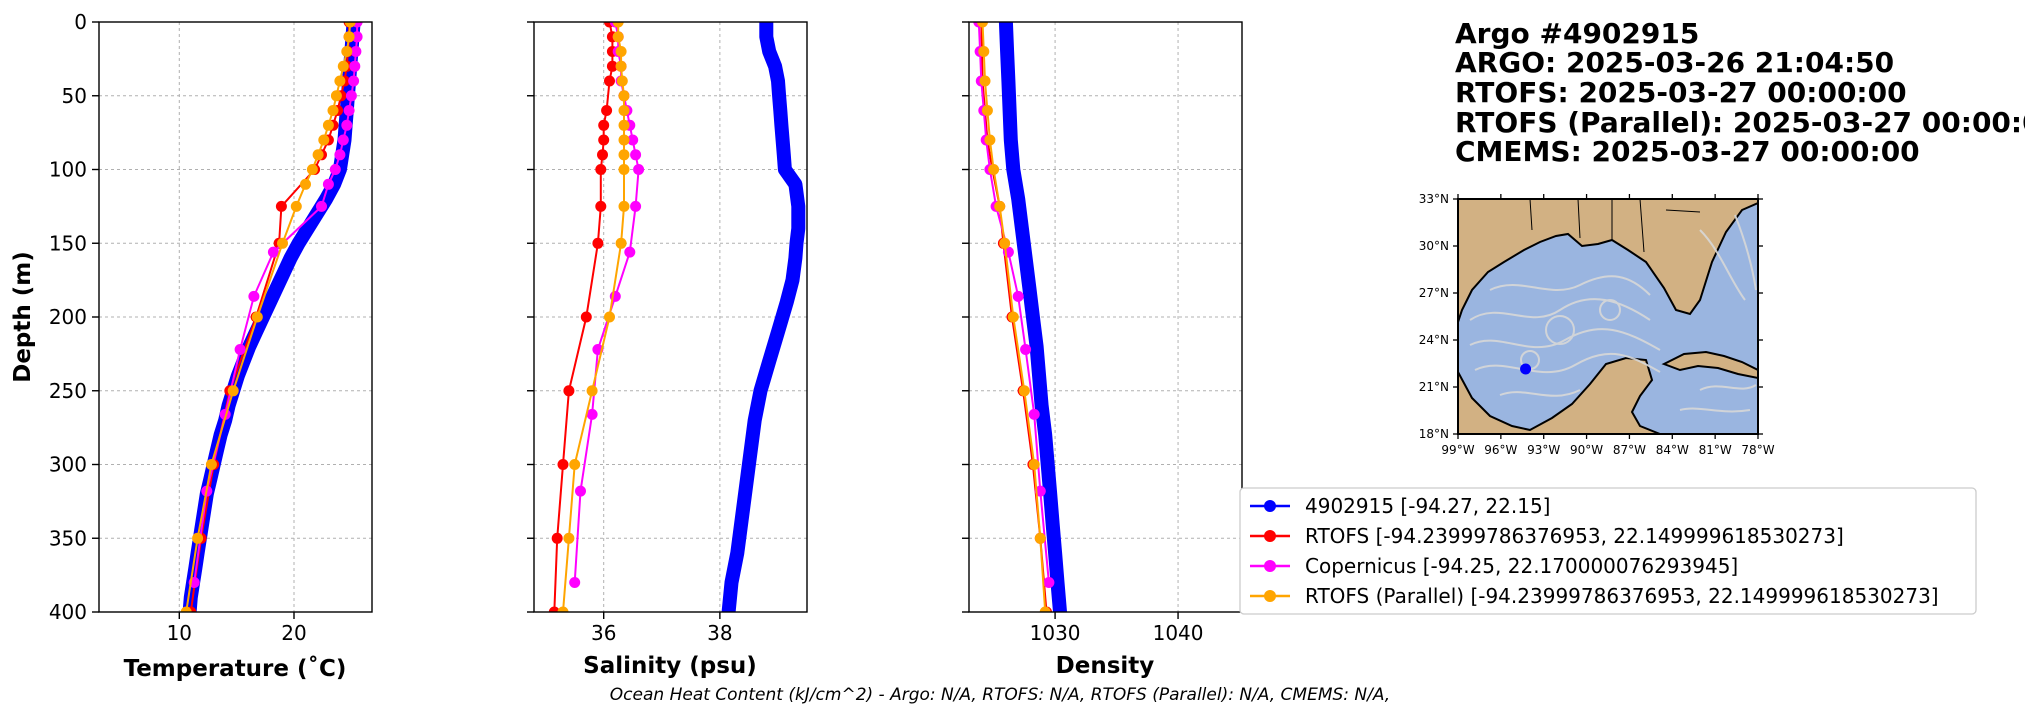  Describe the element at coordinates (1500, 450) in the screenshot. I see `map-lon-tick-label: 96°W` at that location.